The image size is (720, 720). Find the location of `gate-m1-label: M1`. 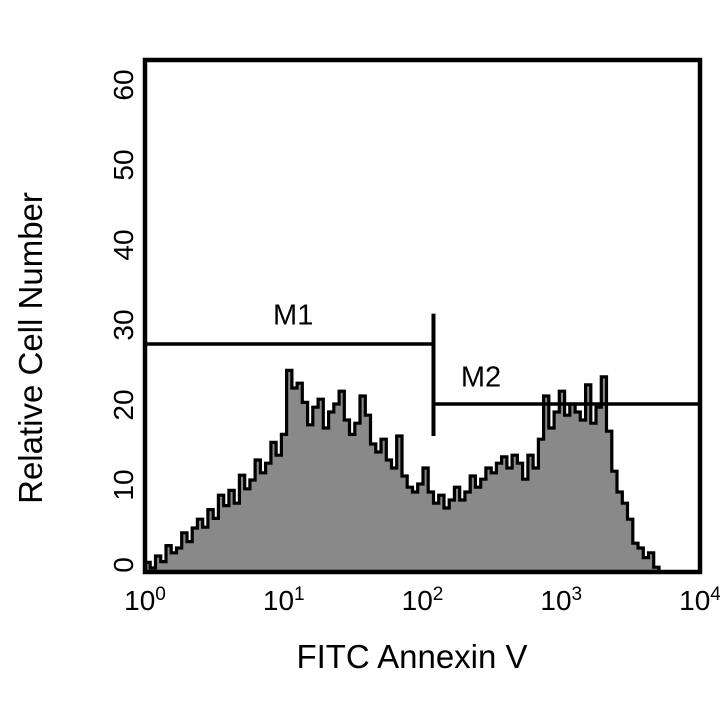

gate-m1-label: M1 is located at coordinates (293, 315).